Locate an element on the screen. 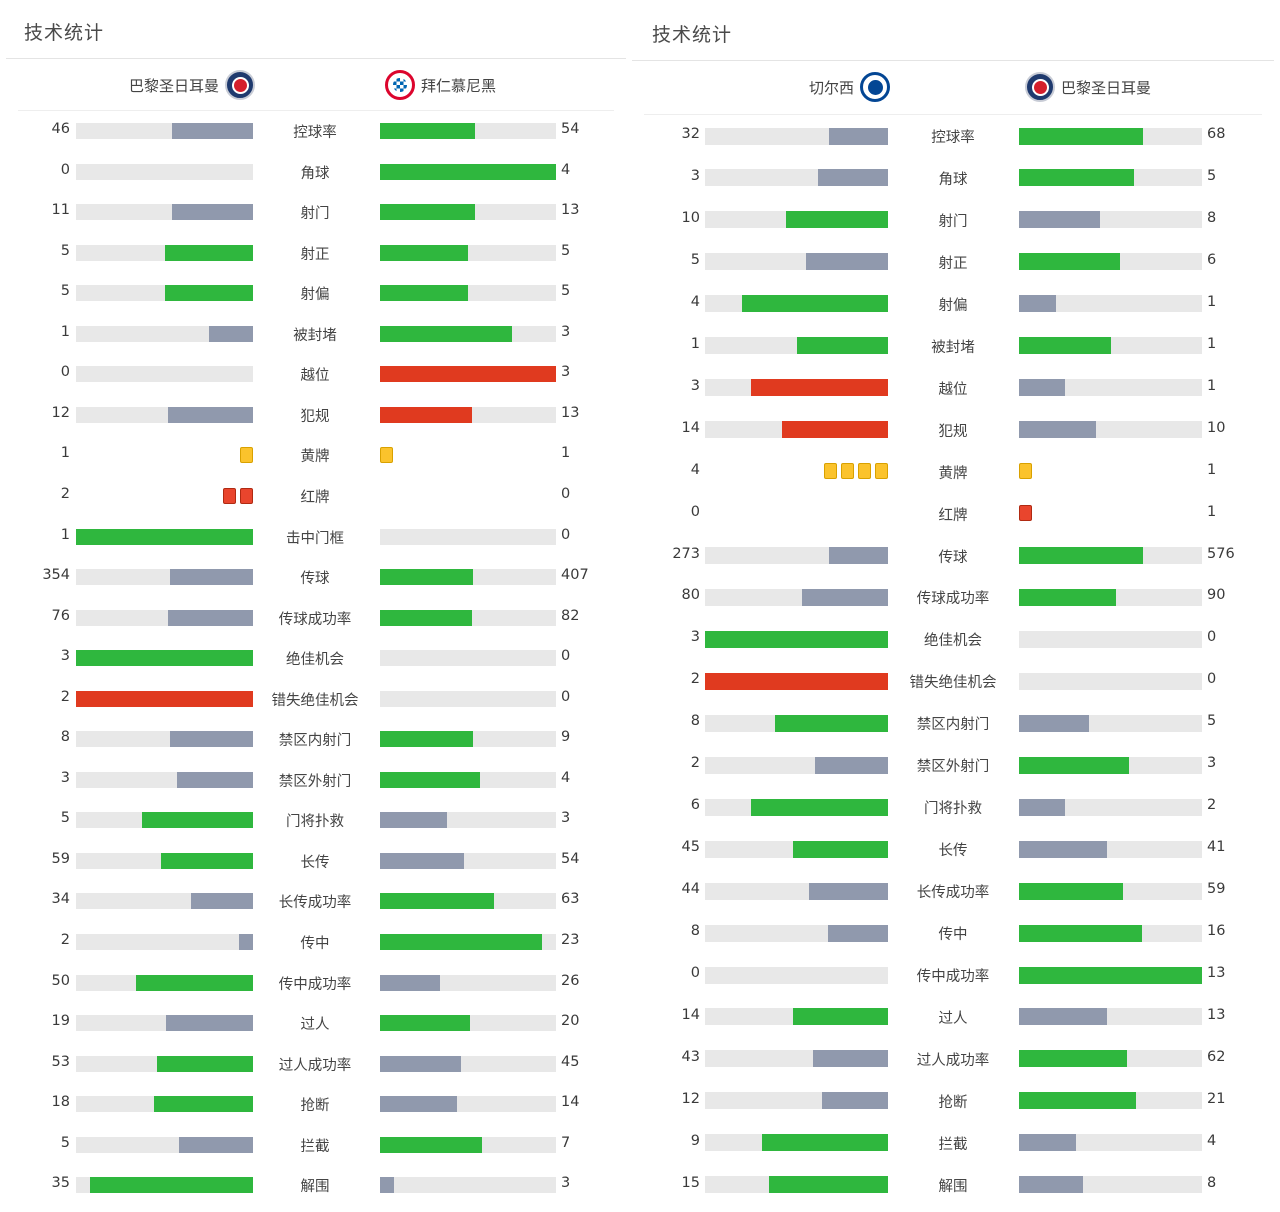 The image size is (1280, 1212). away-team: 拜仁慕尼黑 is located at coordinates (495, 85).